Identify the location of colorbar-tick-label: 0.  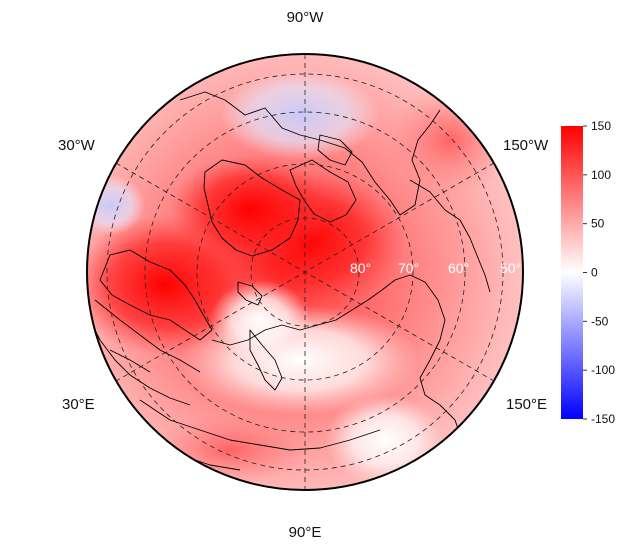
(594, 273).